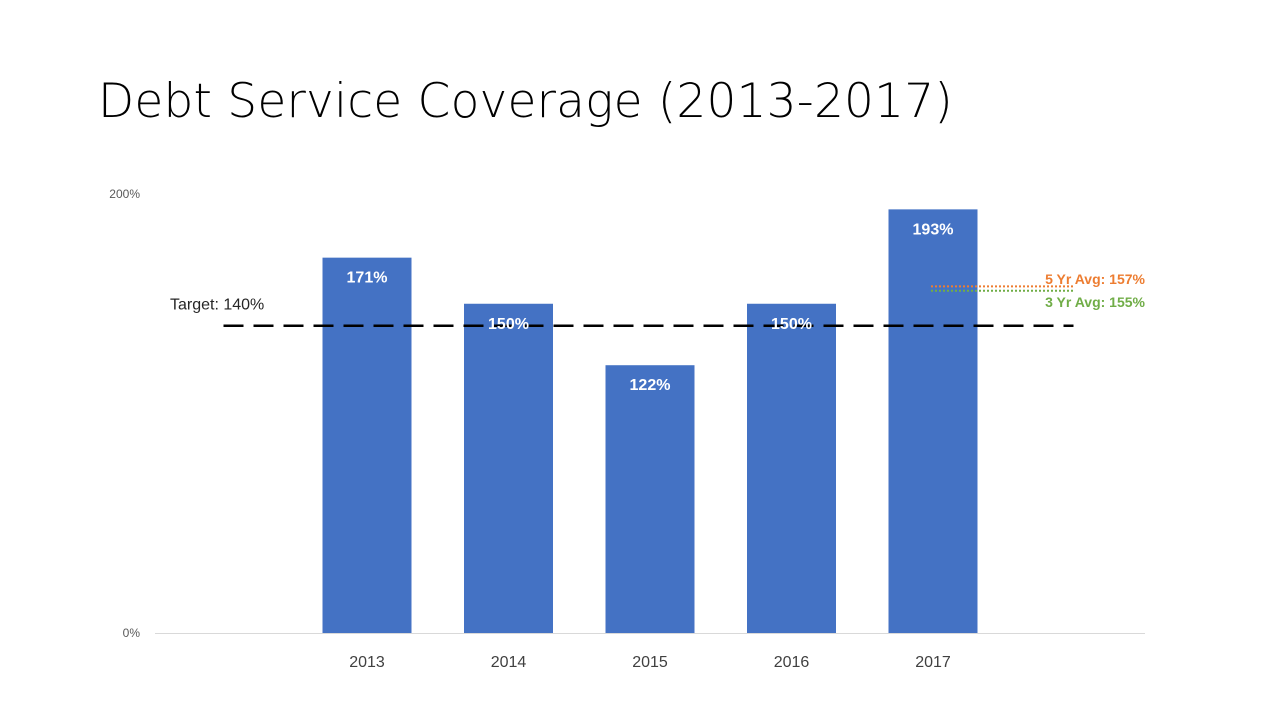  I want to click on data-label: 171%, so click(367, 278).